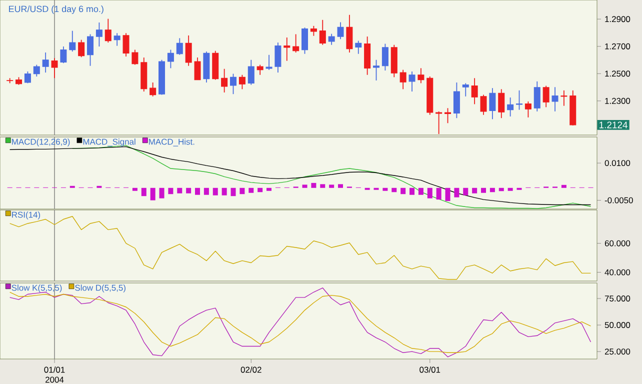 This screenshot has height=384, width=642. What do you see at coordinates (617, 46) in the screenshot?
I see `y-tick-label: 1.2700` at bounding box center [617, 46].